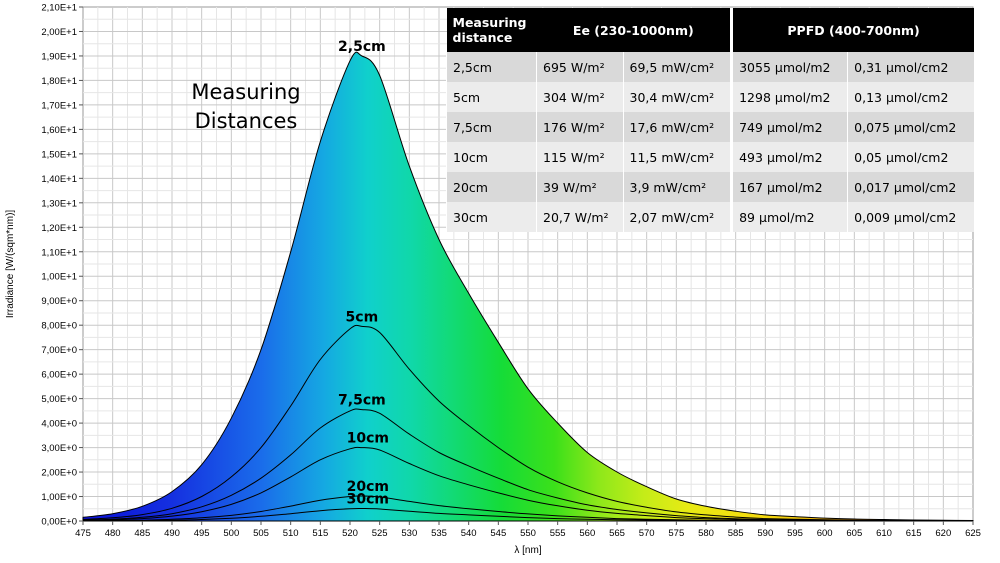 Image resolution: width=1000 pixels, height=563 pixels. I want to click on table-cell: 304 W/m², so click(580, 97).